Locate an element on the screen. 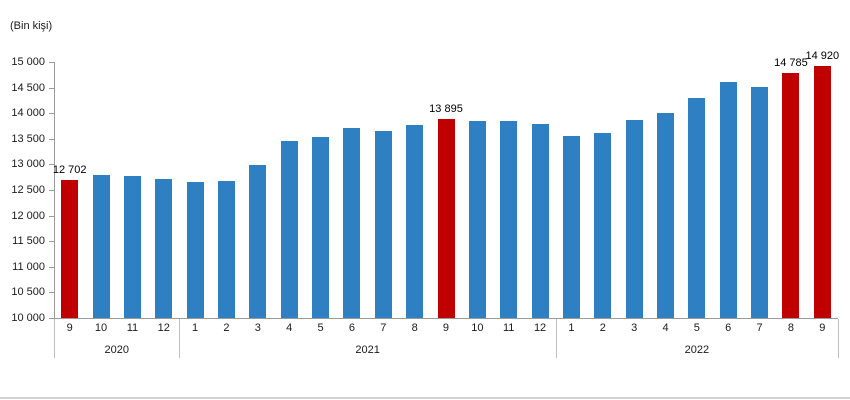  y-axis-tick-label: 13 500 is located at coordinates (28, 138).